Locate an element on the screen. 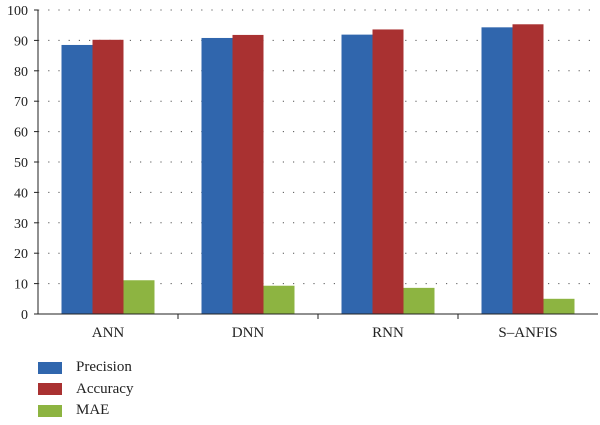 The image size is (600, 425). legend-item-precision: Precision is located at coordinates (85, 368).